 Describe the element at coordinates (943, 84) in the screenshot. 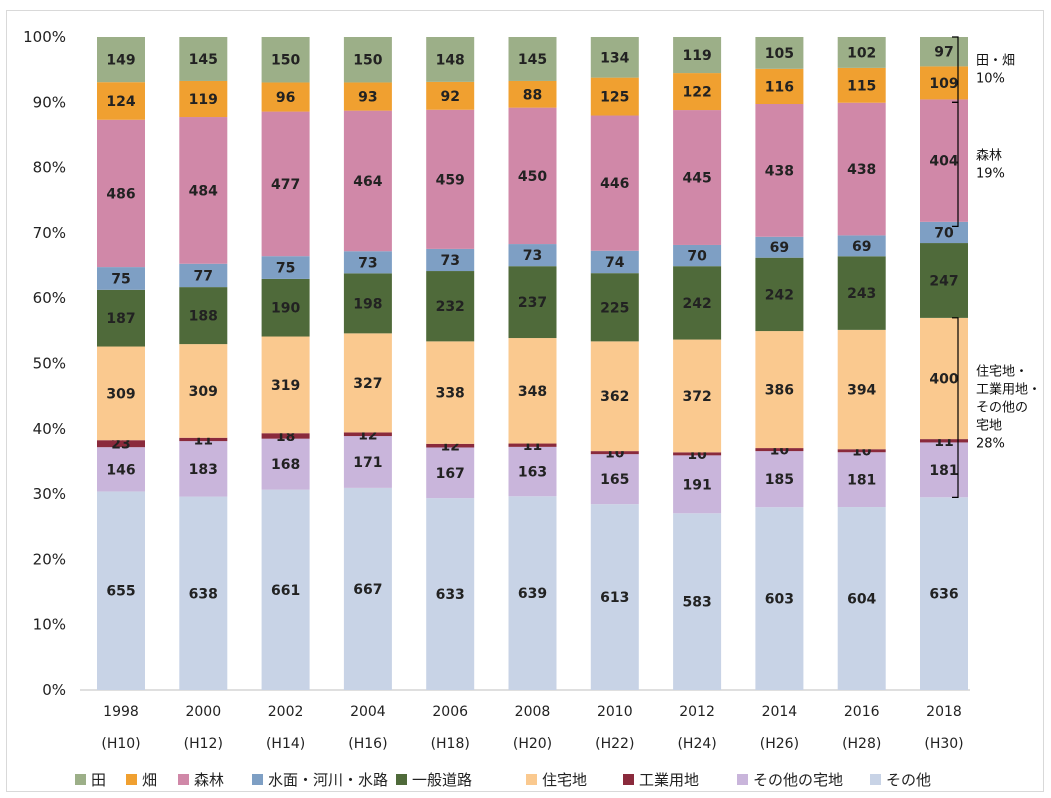

I see `data-label: 109` at that location.